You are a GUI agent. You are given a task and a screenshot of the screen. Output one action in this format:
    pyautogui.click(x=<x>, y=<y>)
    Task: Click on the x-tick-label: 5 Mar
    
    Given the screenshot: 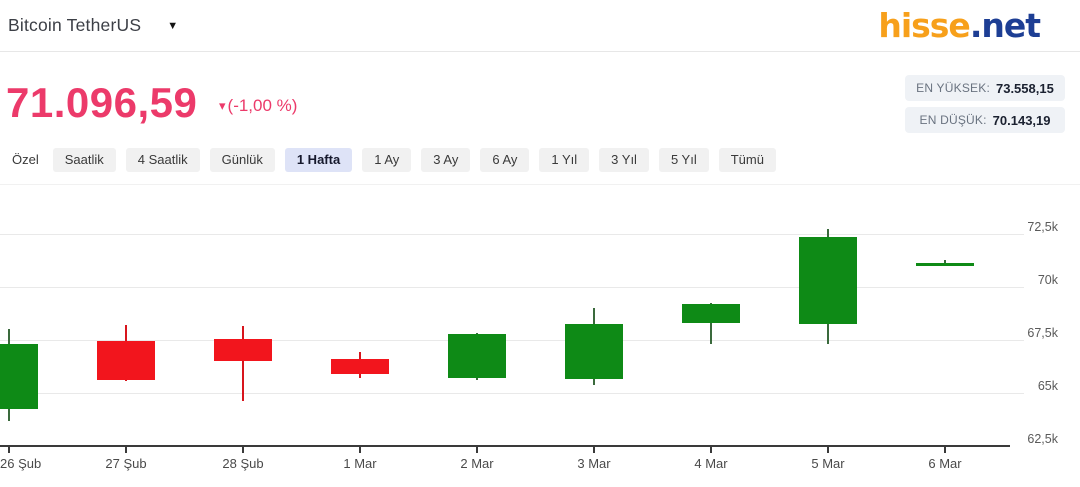 What is the action you would take?
    pyautogui.click(x=828, y=463)
    